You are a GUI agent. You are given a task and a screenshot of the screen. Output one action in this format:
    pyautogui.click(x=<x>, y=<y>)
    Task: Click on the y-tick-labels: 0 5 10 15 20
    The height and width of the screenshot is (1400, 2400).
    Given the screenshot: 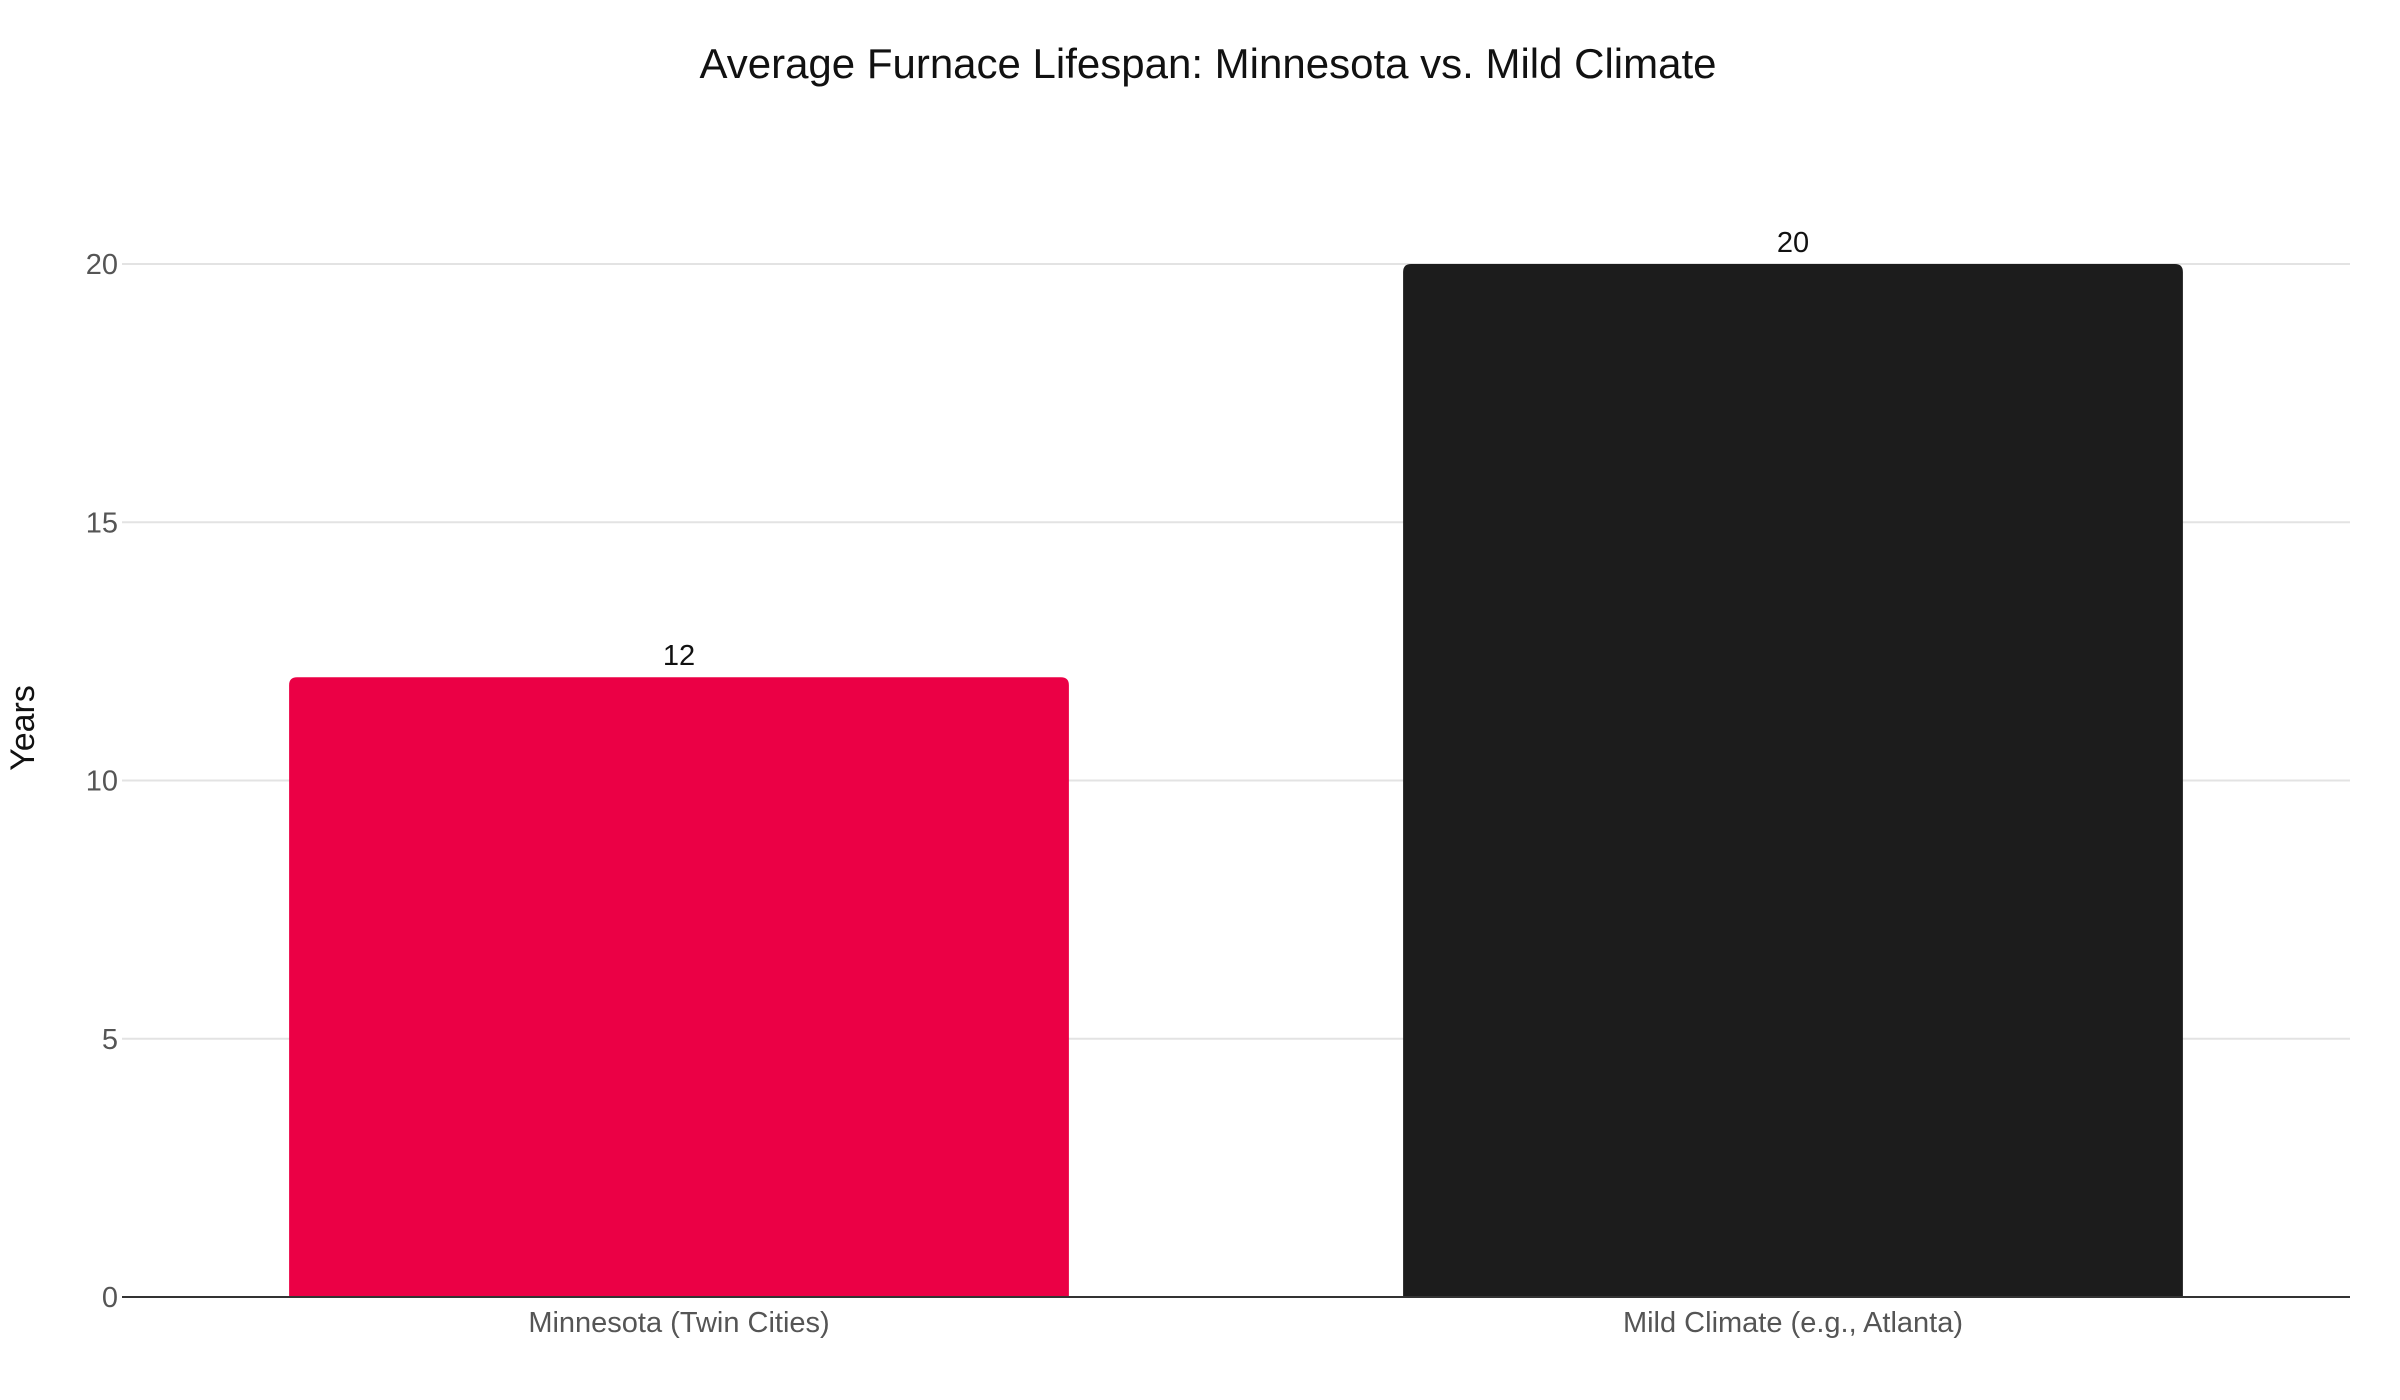 What is the action you would take?
    pyautogui.click(x=102, y=781)
    